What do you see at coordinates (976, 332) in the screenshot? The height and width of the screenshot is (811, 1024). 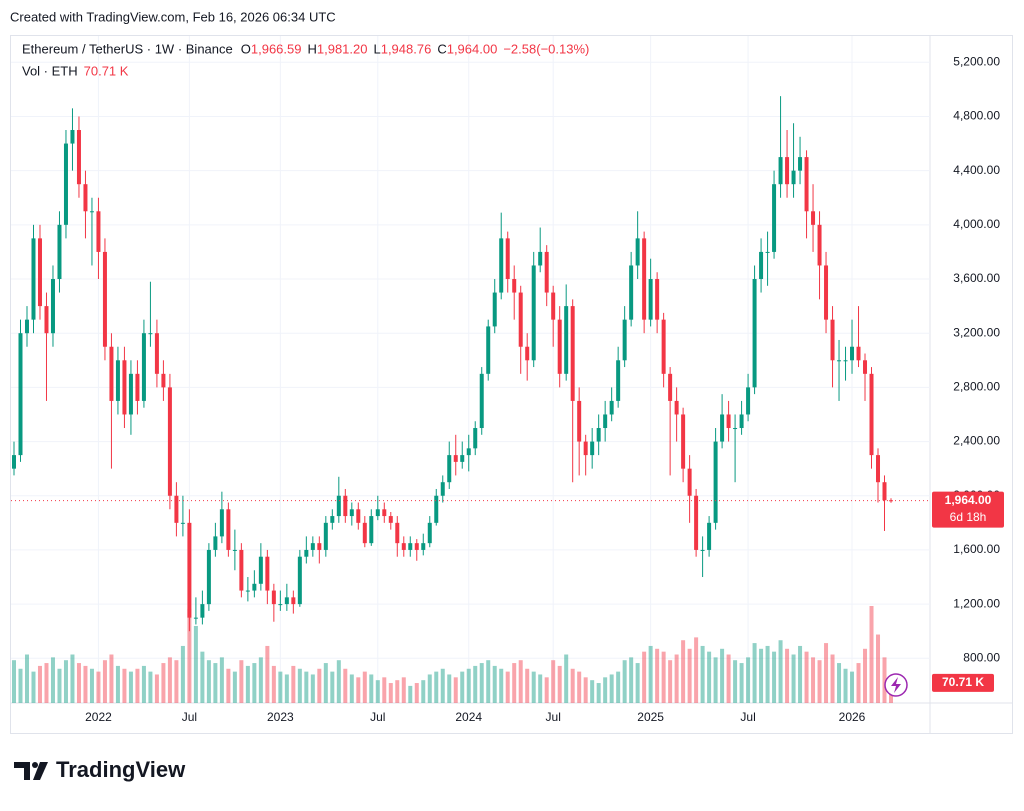 I see `y-tick-label: 3,200.00` at bounding box center [976, 332].